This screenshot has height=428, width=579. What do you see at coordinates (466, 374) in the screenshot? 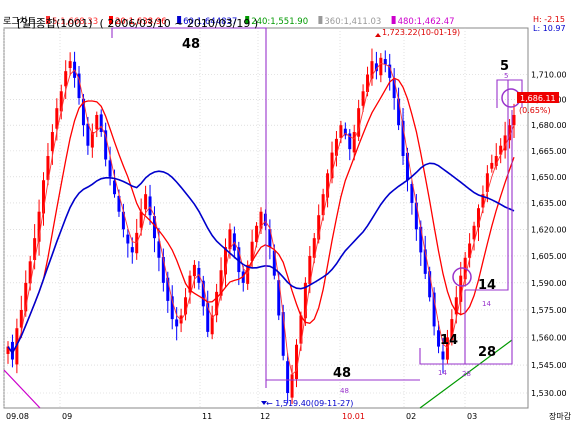
I see `cycle-count-3: 28` at bounding box center [466, 374].